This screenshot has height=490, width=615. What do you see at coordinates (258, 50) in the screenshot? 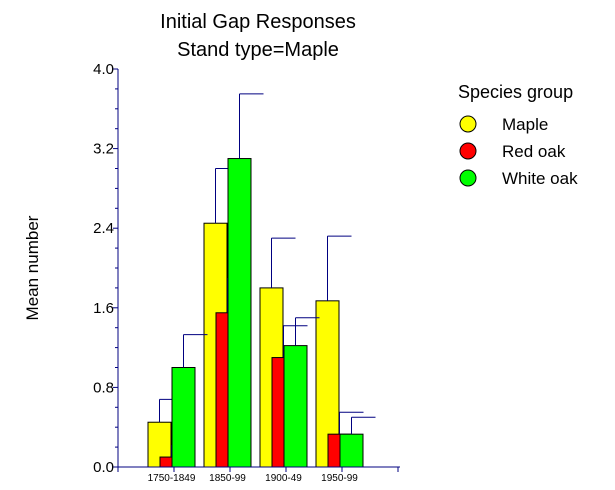
I see `chart-subtitle: Stand type=Maple` at bounding box center [258, 50].